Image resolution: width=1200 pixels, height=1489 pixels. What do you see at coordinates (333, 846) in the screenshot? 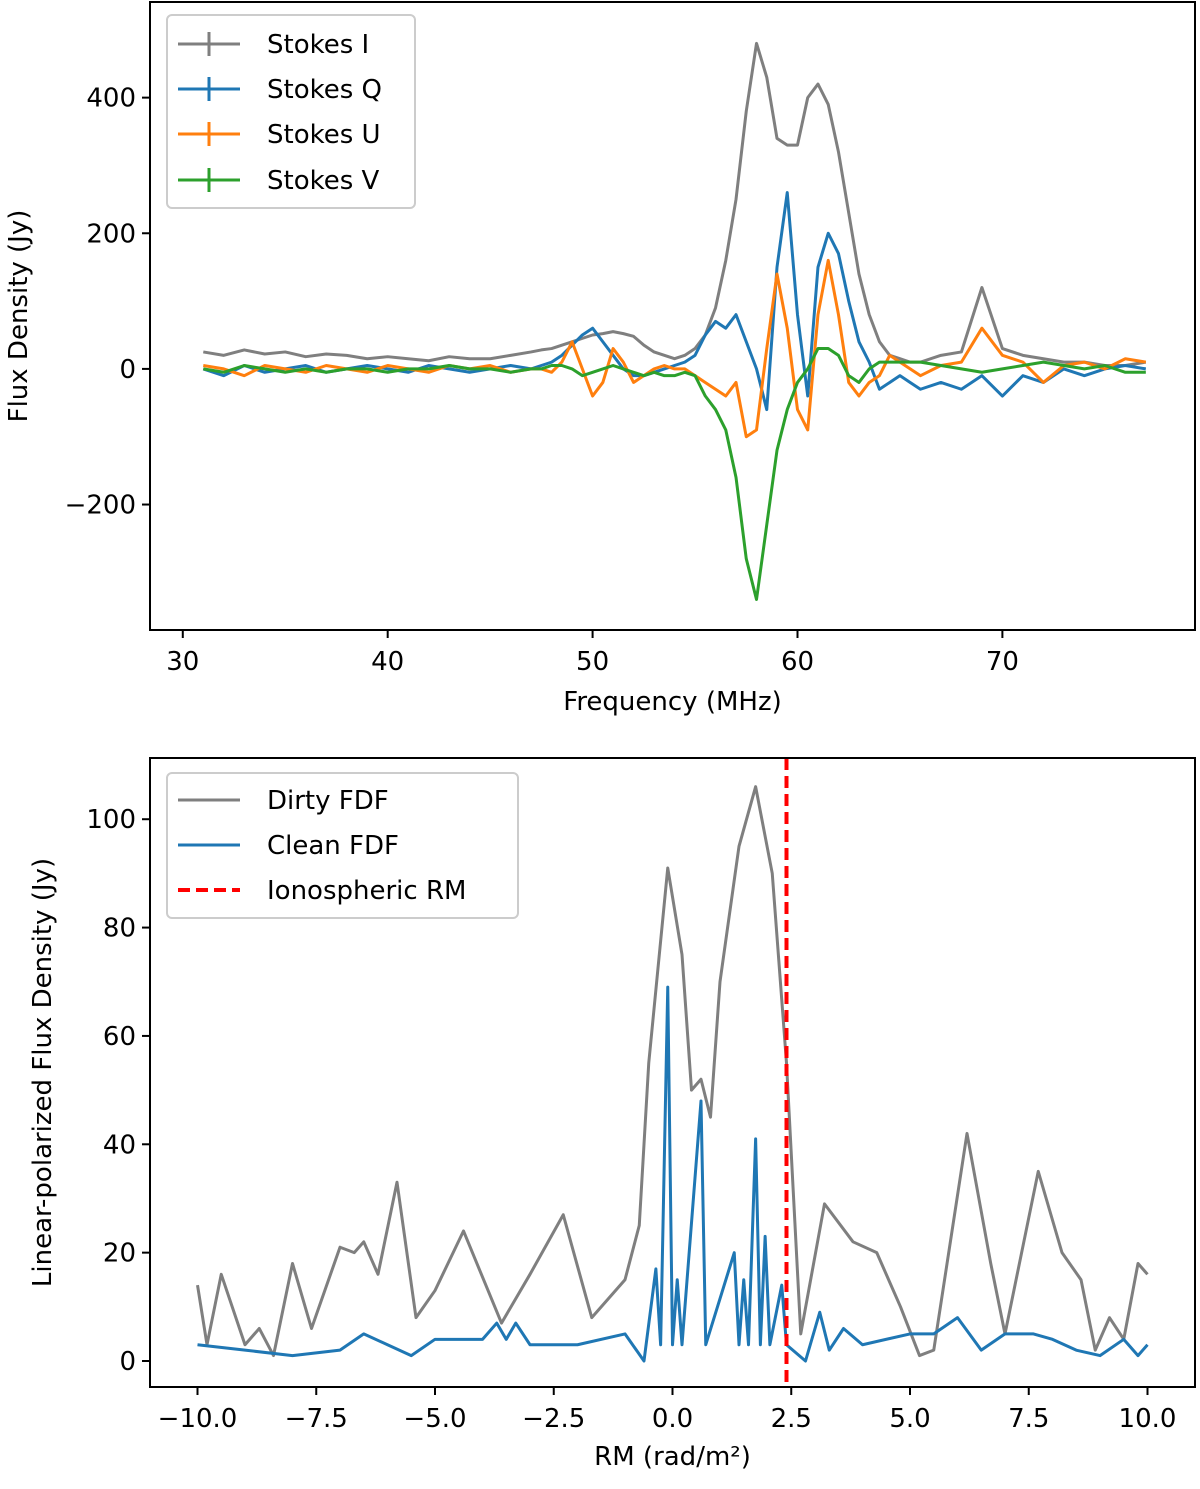
I see `legend-label: Clean FDF` at bounding box center [333, 846].